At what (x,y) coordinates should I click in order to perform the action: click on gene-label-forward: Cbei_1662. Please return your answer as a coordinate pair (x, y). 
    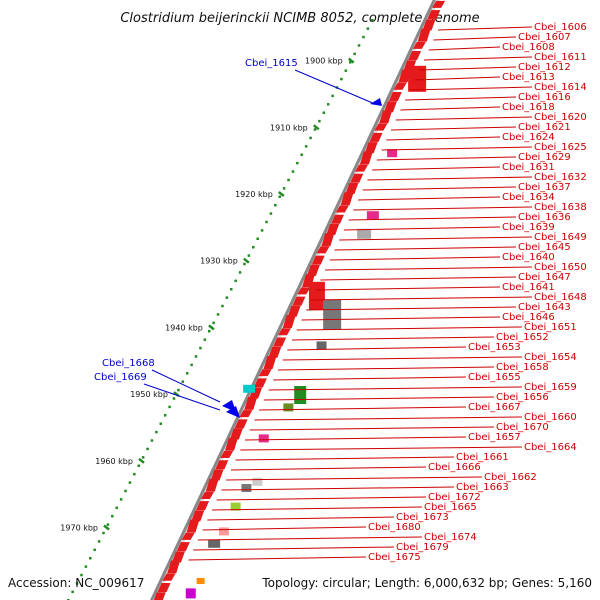
    Looking at the image, I should click on (510, 477).